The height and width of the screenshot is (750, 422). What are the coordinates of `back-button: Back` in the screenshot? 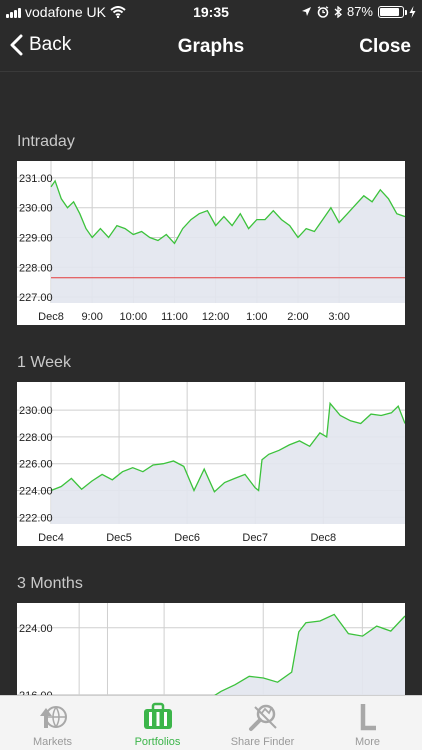 It's located at (40, 45).